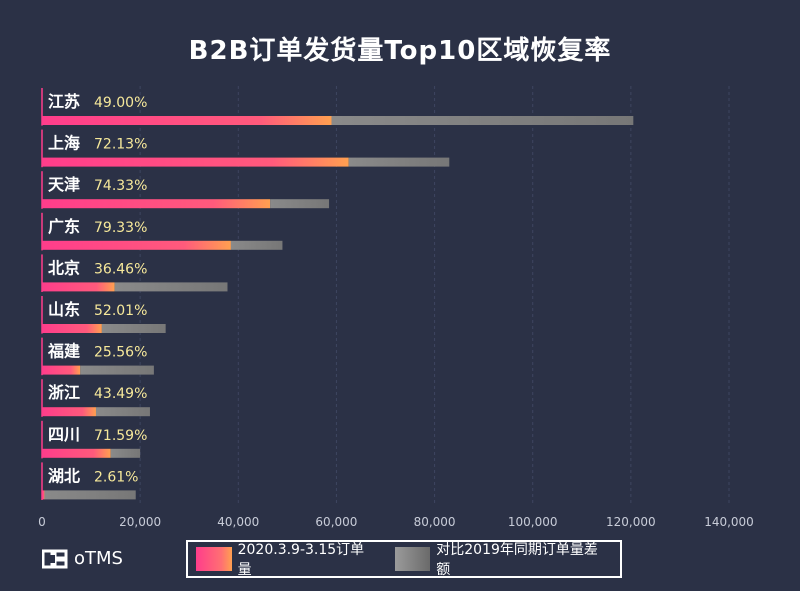  Describe the element at coordinates (301, 560) in the screenshot. I see `legend-label-current: 2020.3.9-3.15订单量` at that location.